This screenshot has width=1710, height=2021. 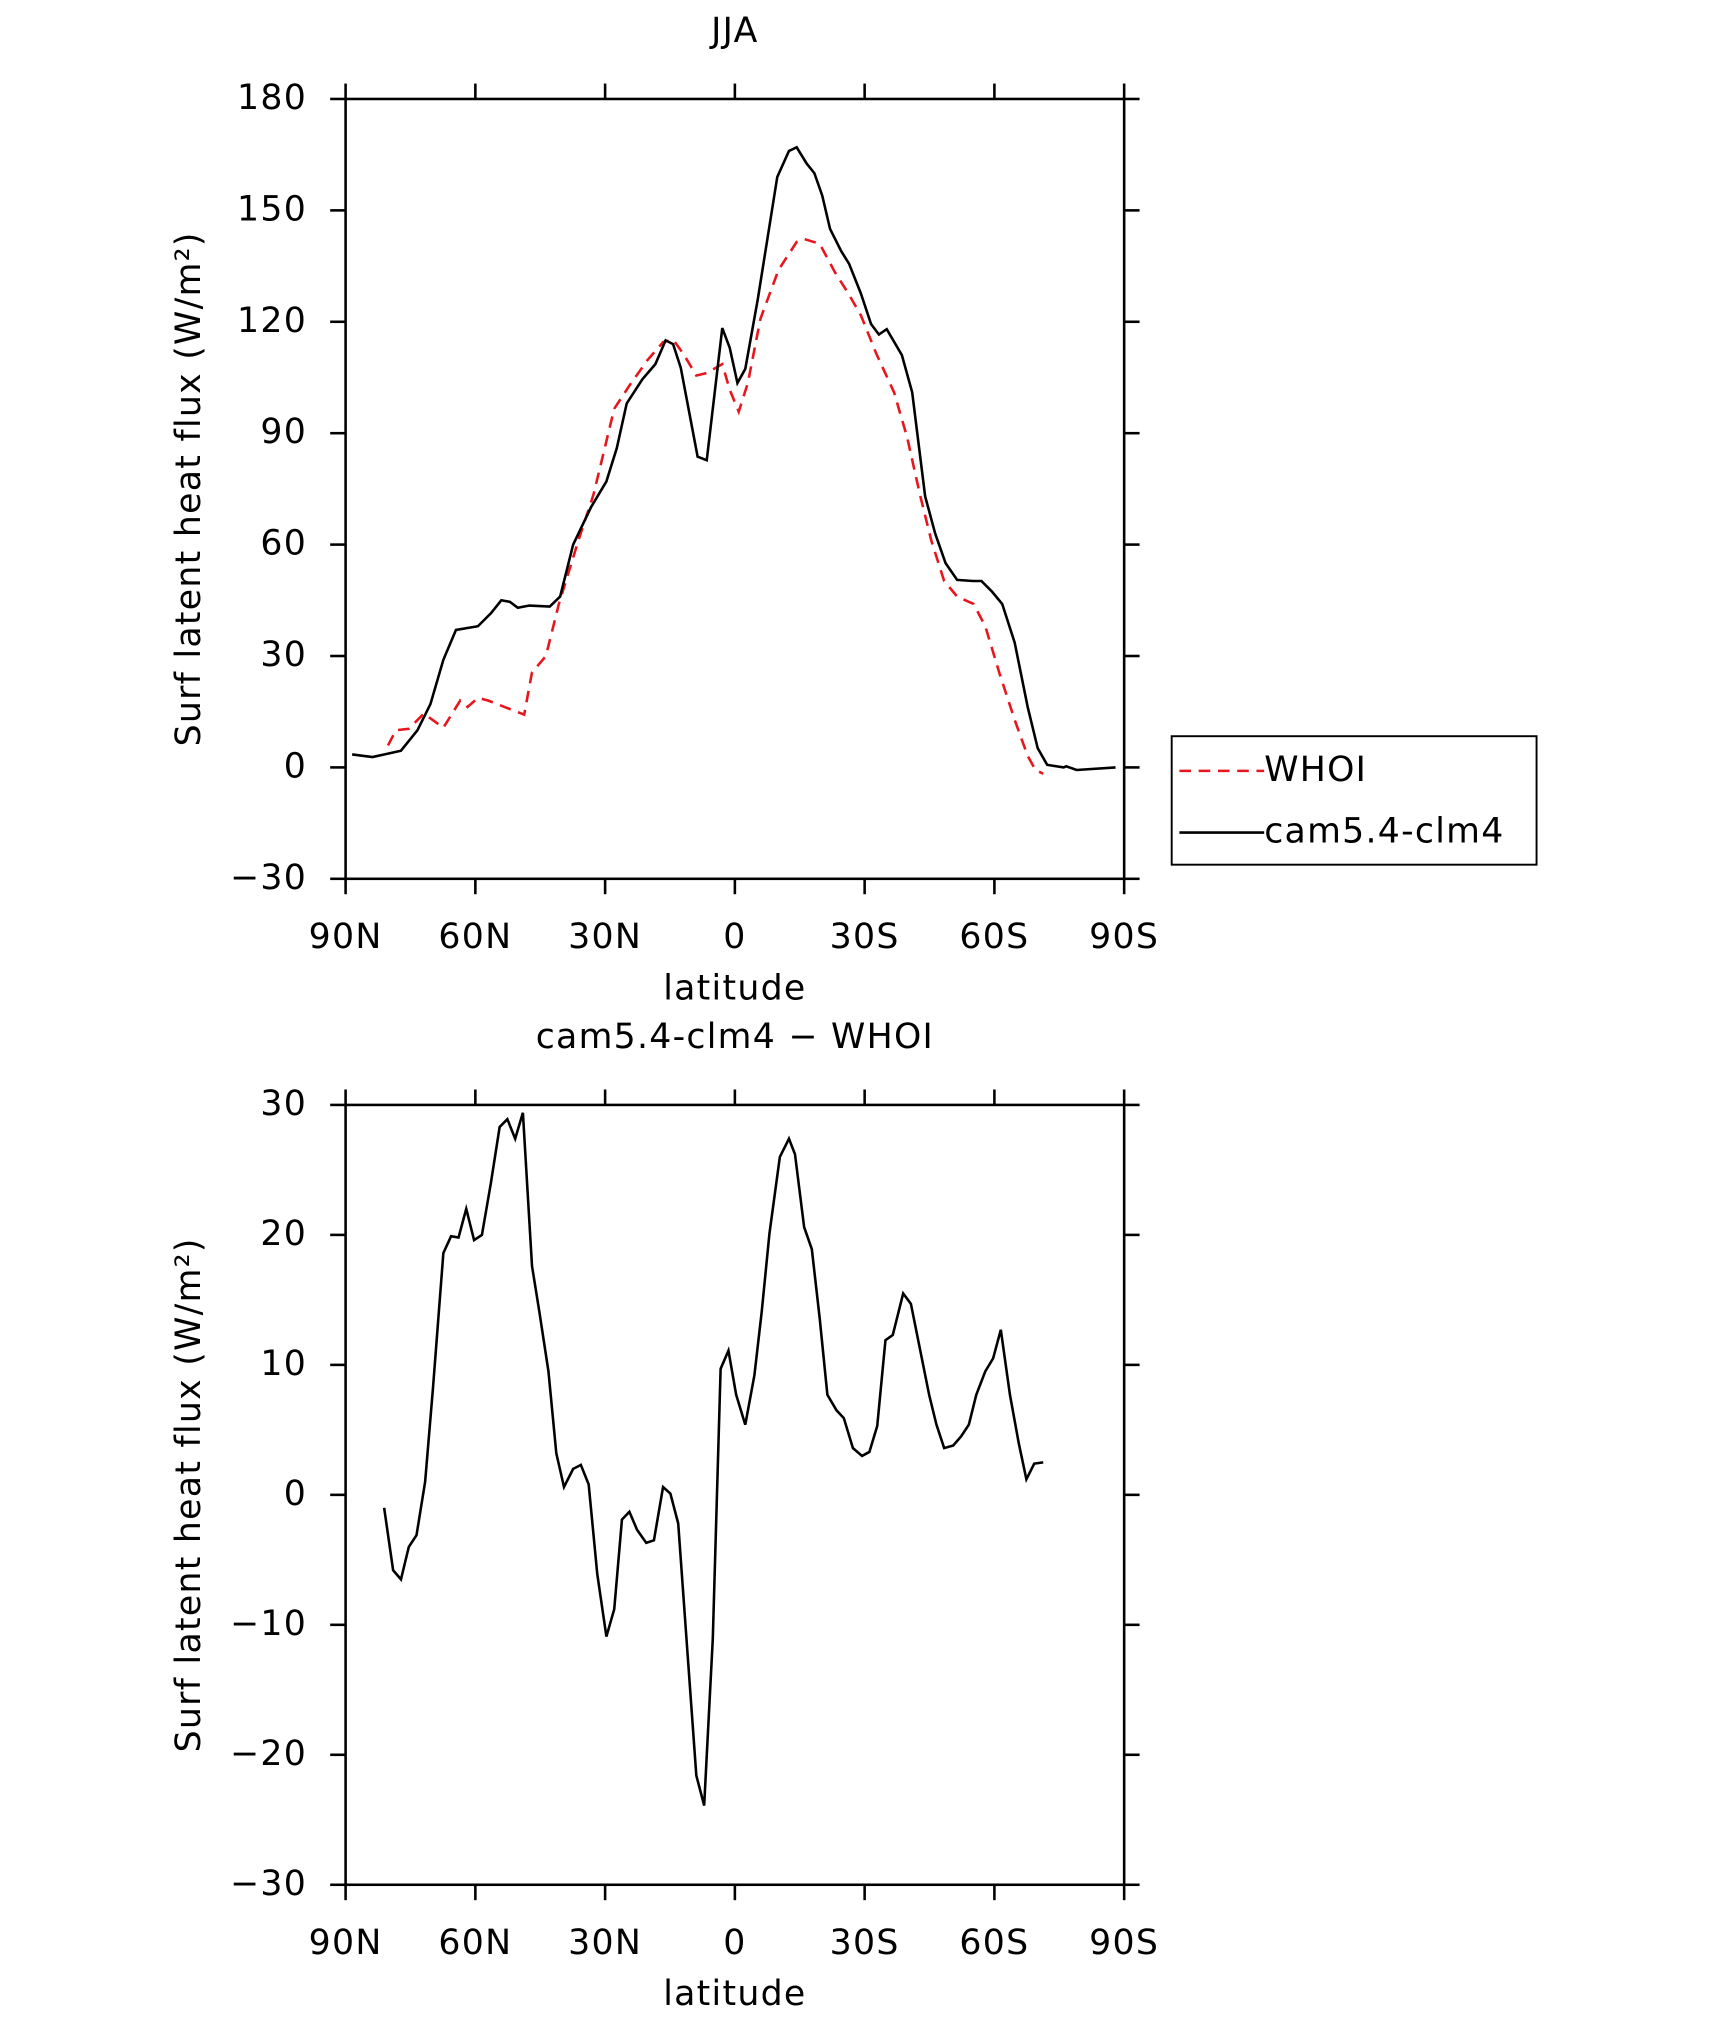 What do you see at coordinates (283, 432) in the screenshot?
I see `y-tick-label: 90` at bounding box center [283, 432].